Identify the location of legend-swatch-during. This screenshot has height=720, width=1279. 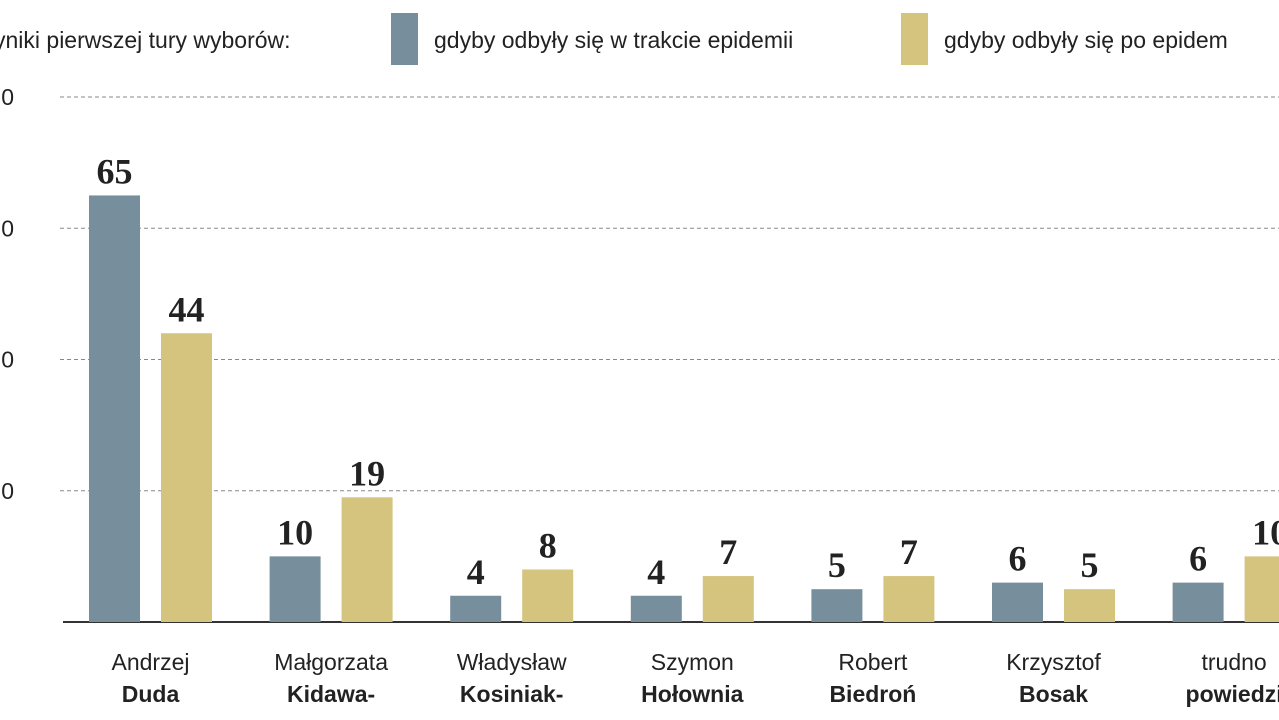
(404, 39).